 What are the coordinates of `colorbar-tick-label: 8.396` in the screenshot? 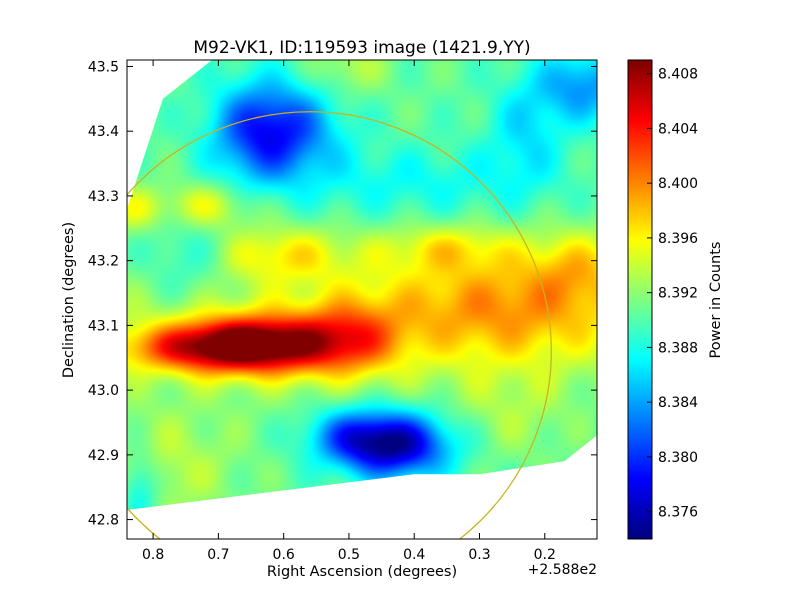 It's located at (678, 239).